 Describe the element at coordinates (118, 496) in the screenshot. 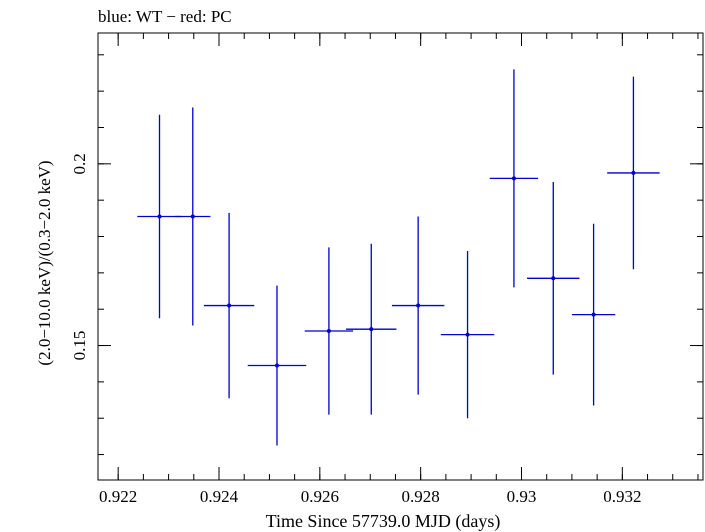

I see `x-tick-label: 0.922` at that location.